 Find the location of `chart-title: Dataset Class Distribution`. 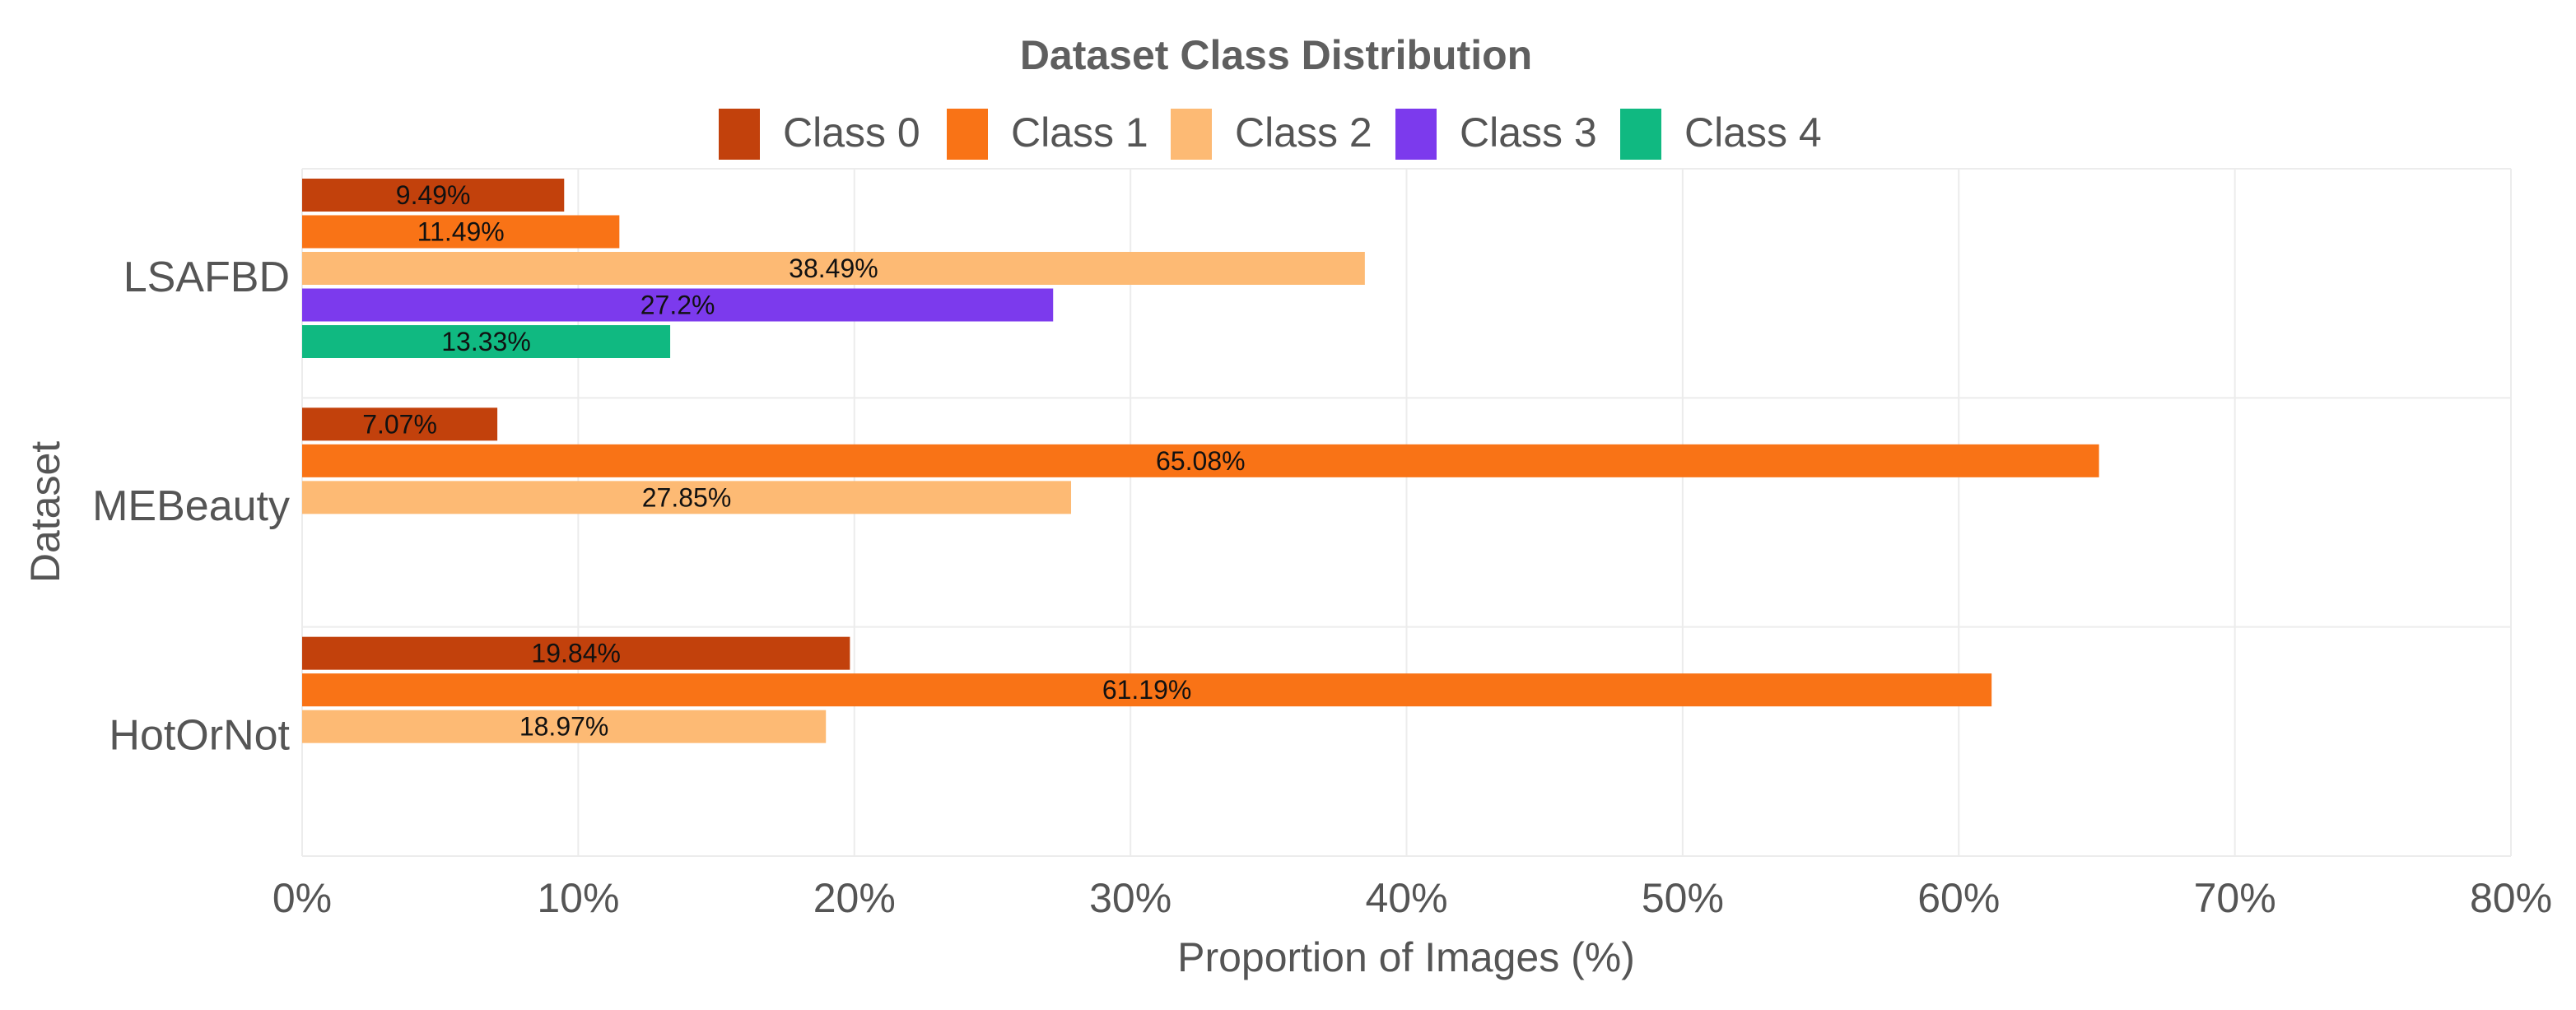

chart-title: Dataset Class Distribution is located at coordinates (1276, 55).